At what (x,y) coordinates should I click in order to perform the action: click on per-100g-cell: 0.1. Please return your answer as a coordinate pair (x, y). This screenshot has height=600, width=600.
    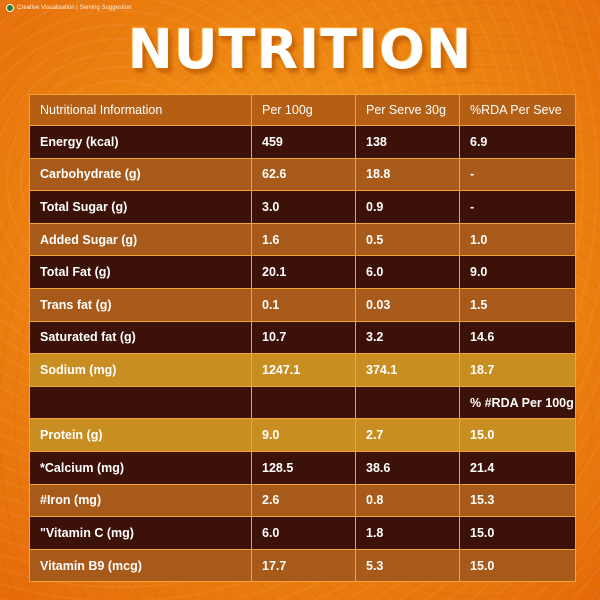
    Looking at the image, I should click on (303, 304).